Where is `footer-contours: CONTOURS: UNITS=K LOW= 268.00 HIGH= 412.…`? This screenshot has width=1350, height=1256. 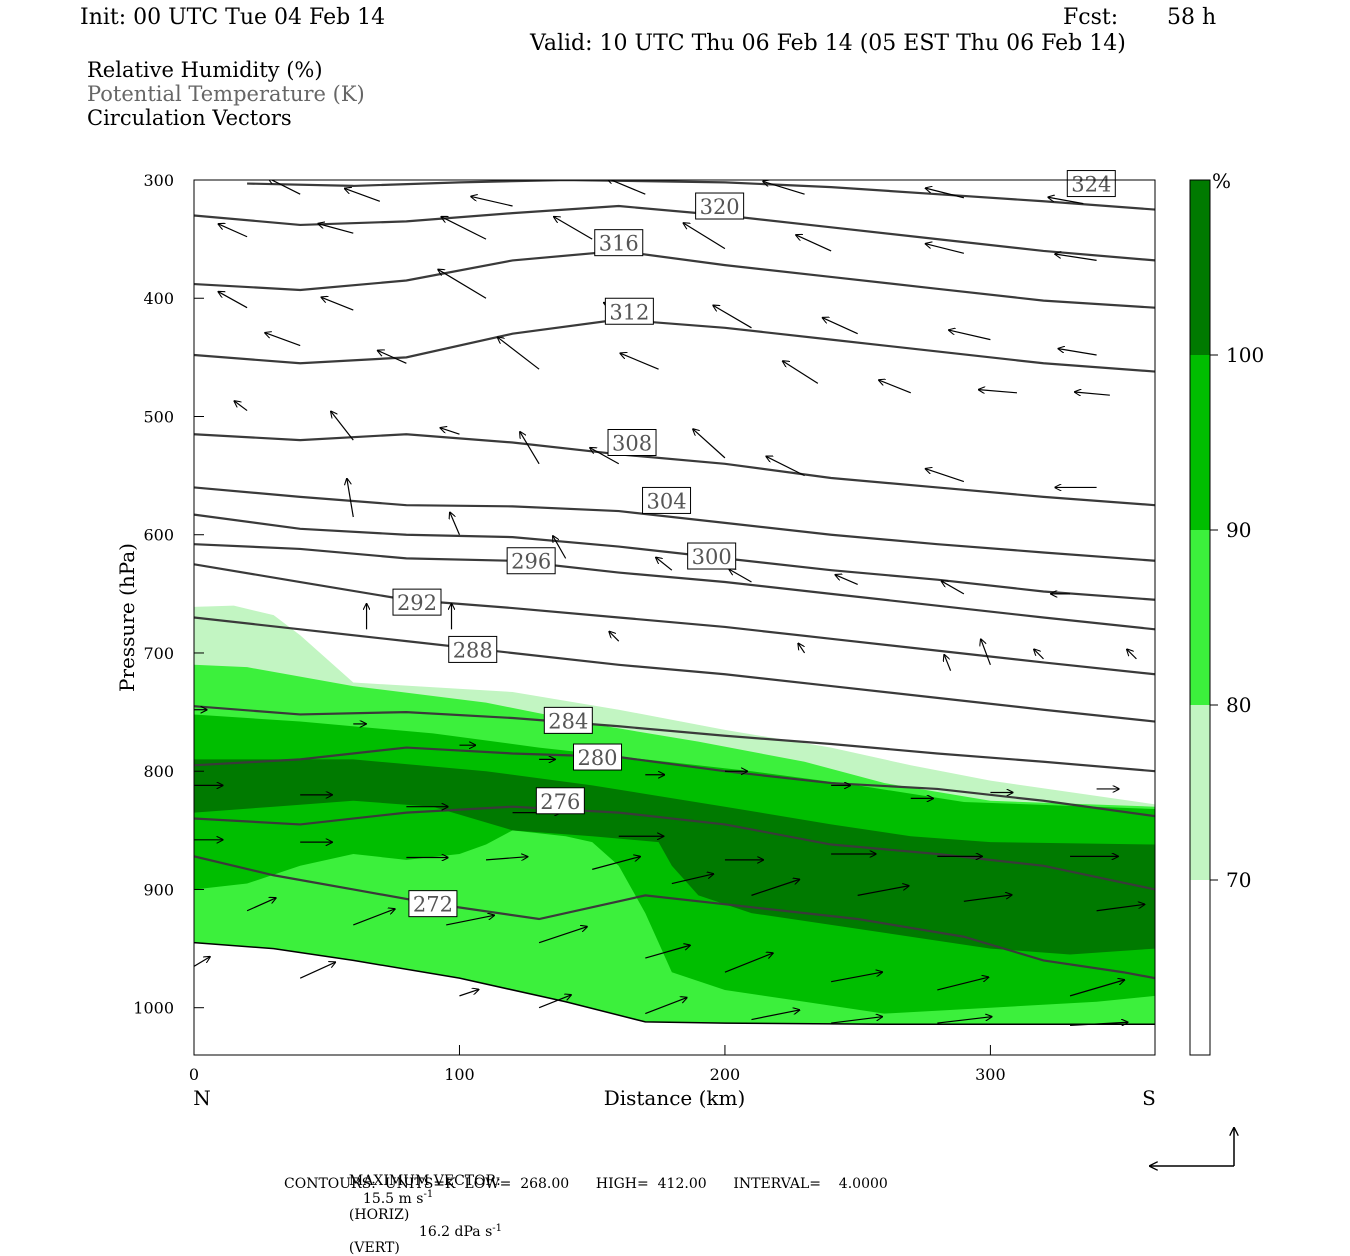
footer-contours: CONTOURS: UNITS=K LOW= 268.00 HIGH= 412.… is located at coordinates (586, 1184).